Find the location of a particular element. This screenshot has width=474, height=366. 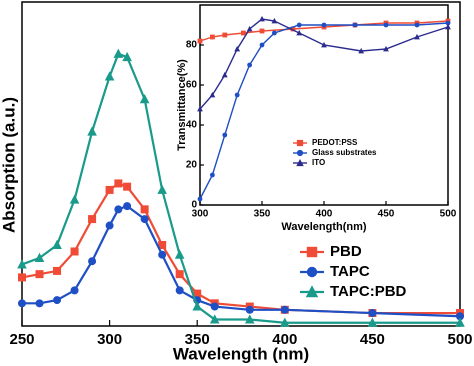

legend-label: TAPC:PBD is located at coordinates (368, 291).